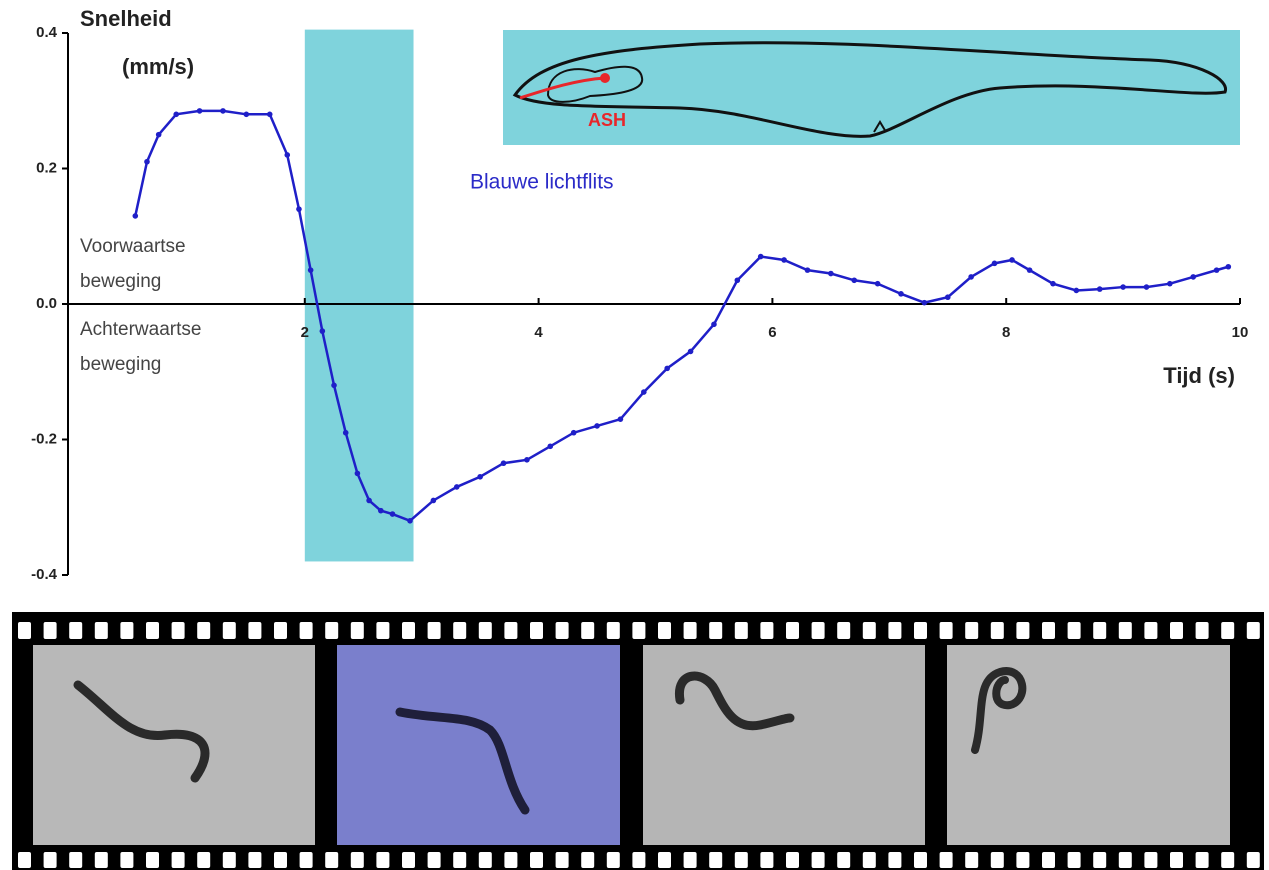  Describe the element at coordinates (47, 32) in the screenshot. I see `y-tick-label: 0.4` at that location.